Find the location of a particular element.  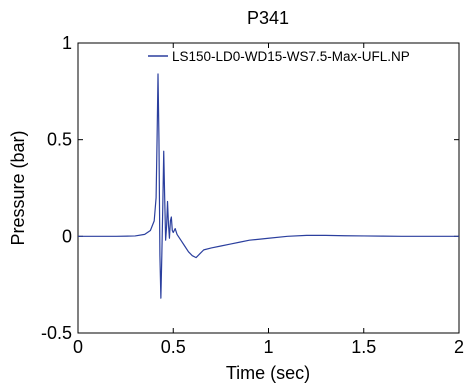

x-tick-label: 0 is located at coordinates (78, 347).